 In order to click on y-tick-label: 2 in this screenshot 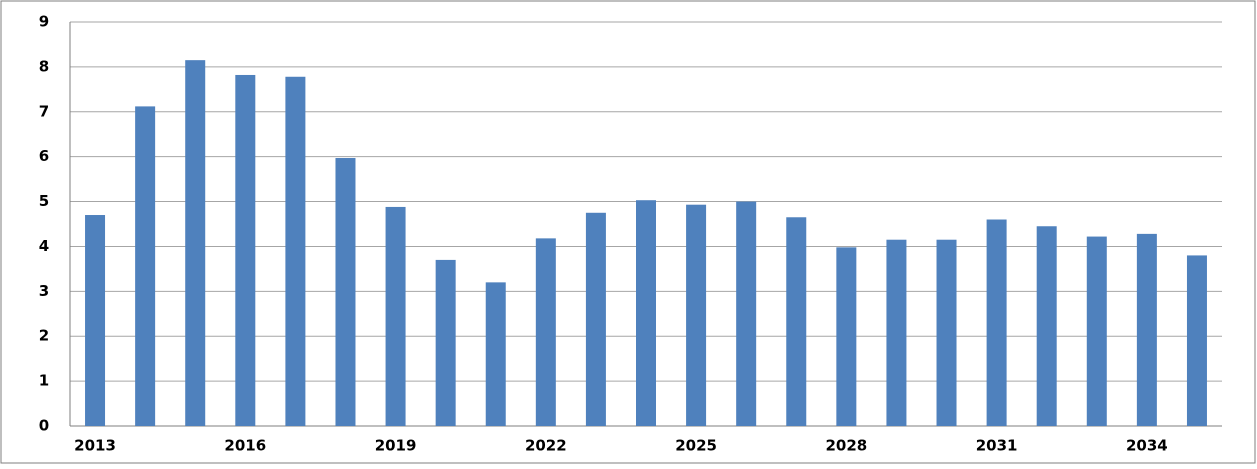, I will do `click(44, 336)`.